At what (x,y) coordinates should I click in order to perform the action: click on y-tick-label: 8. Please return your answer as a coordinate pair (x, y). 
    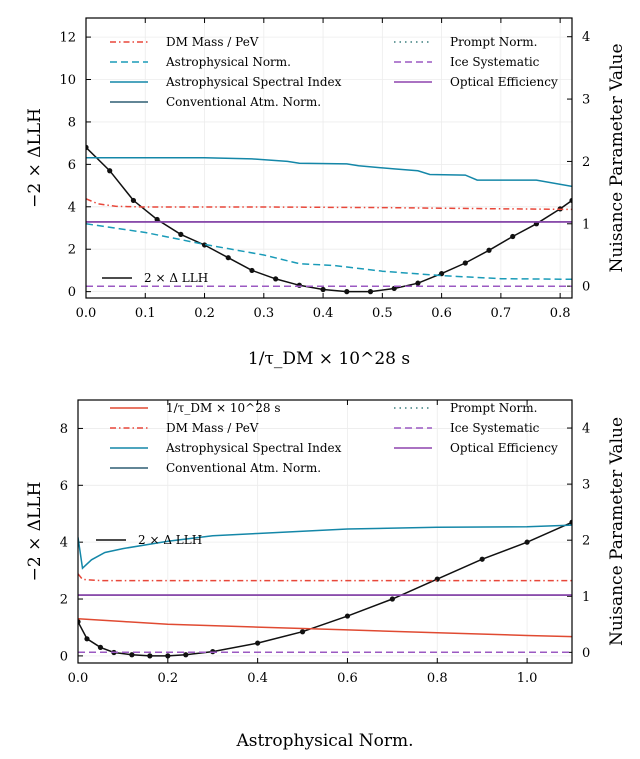
    Looking at the image, I should click on (64, 429).